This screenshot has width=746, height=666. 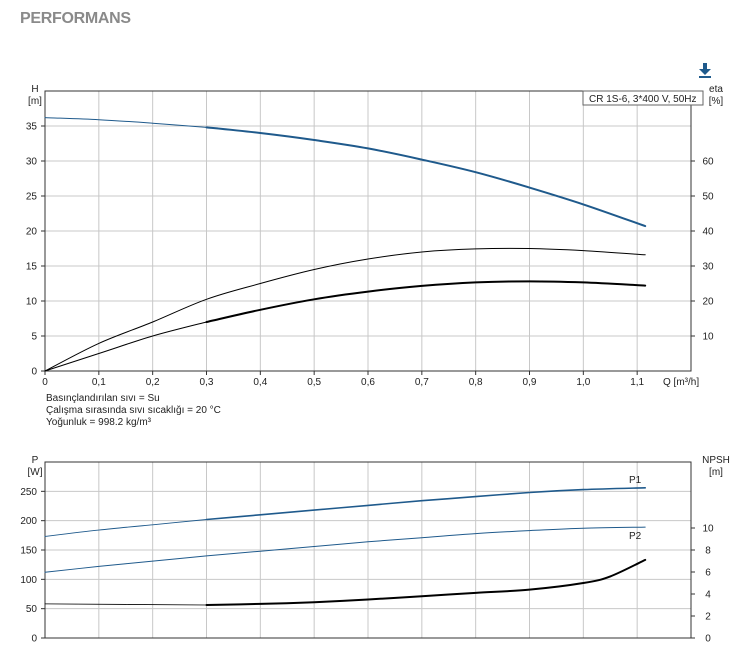 I want to click on model-label-box: CR 1S-6, 3*400 V, 50Hz, so click(x=643, y=98).